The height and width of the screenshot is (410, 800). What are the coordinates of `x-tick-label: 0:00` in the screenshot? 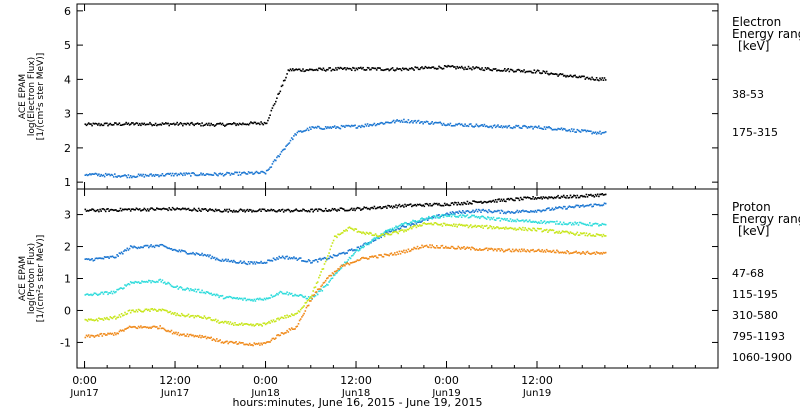 It's located at (84, 380).